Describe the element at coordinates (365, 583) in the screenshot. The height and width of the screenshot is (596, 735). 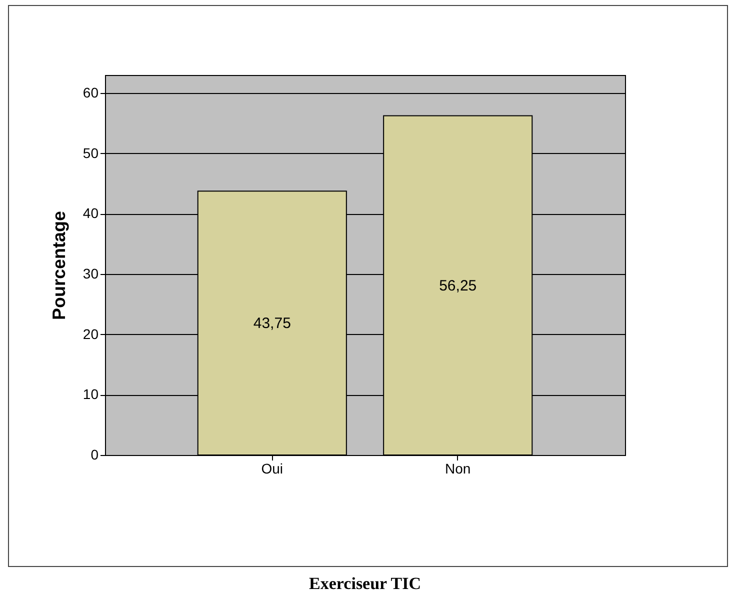
I see `text: Exerciseur TIC` at that location.